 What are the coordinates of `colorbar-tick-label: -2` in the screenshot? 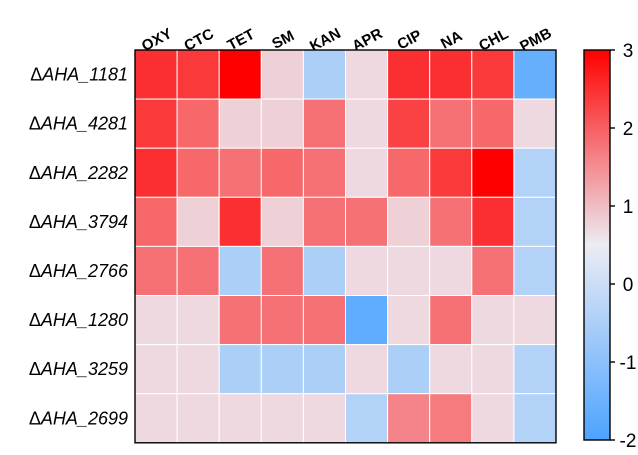 It's located at (628, 441).